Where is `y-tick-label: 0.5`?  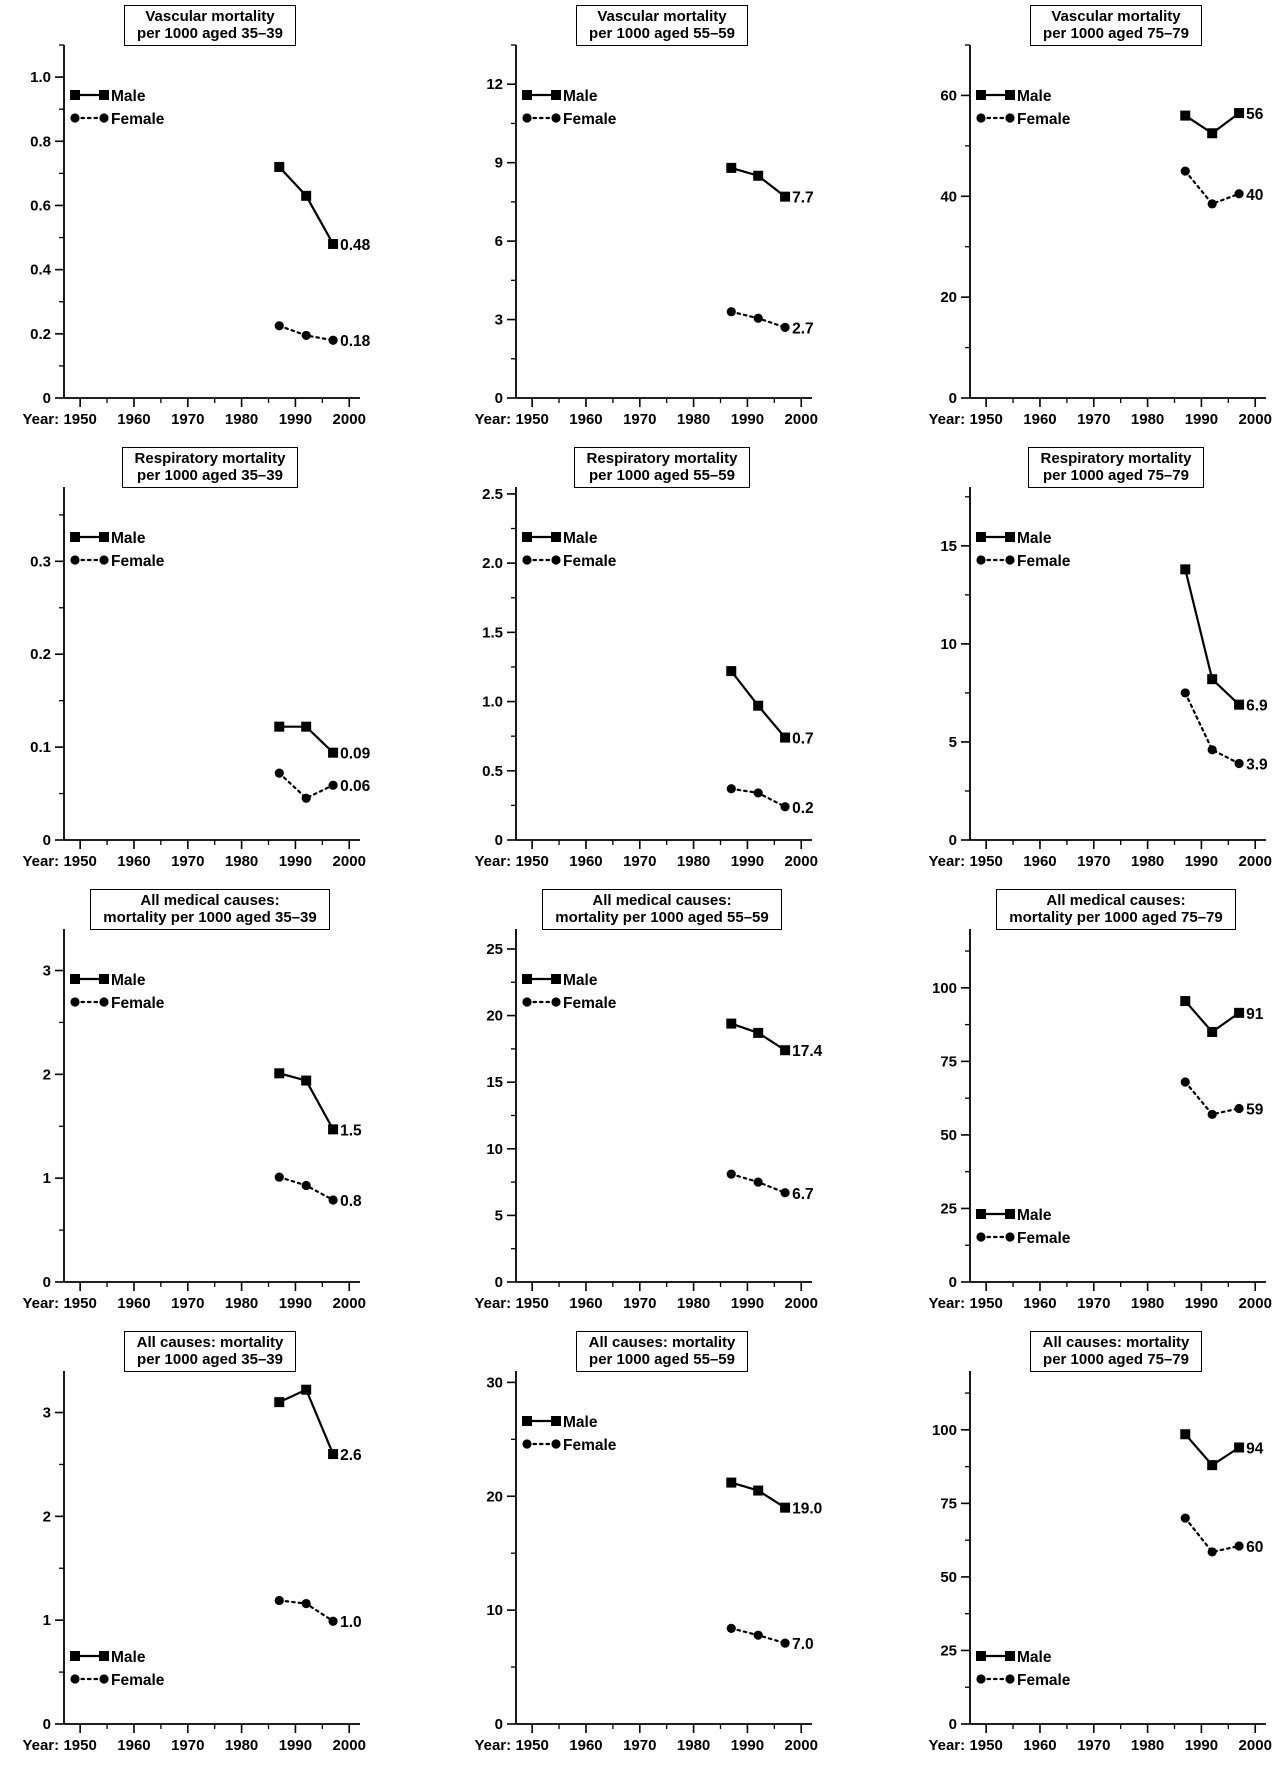
y-tick-label: 0.5 is located at coordinates (492, 771).